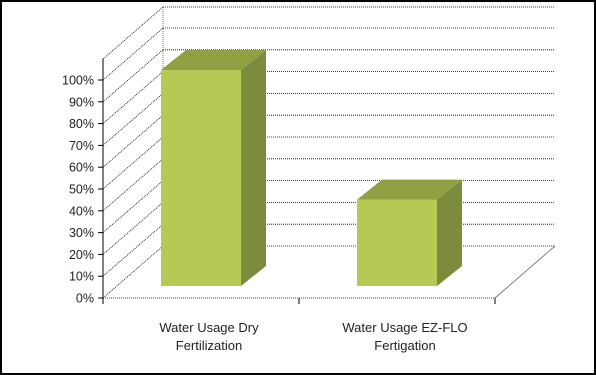  Describe the element at coordinates (81, 168) in the screenshot. I see `y-tick-label: 60%` at that location.